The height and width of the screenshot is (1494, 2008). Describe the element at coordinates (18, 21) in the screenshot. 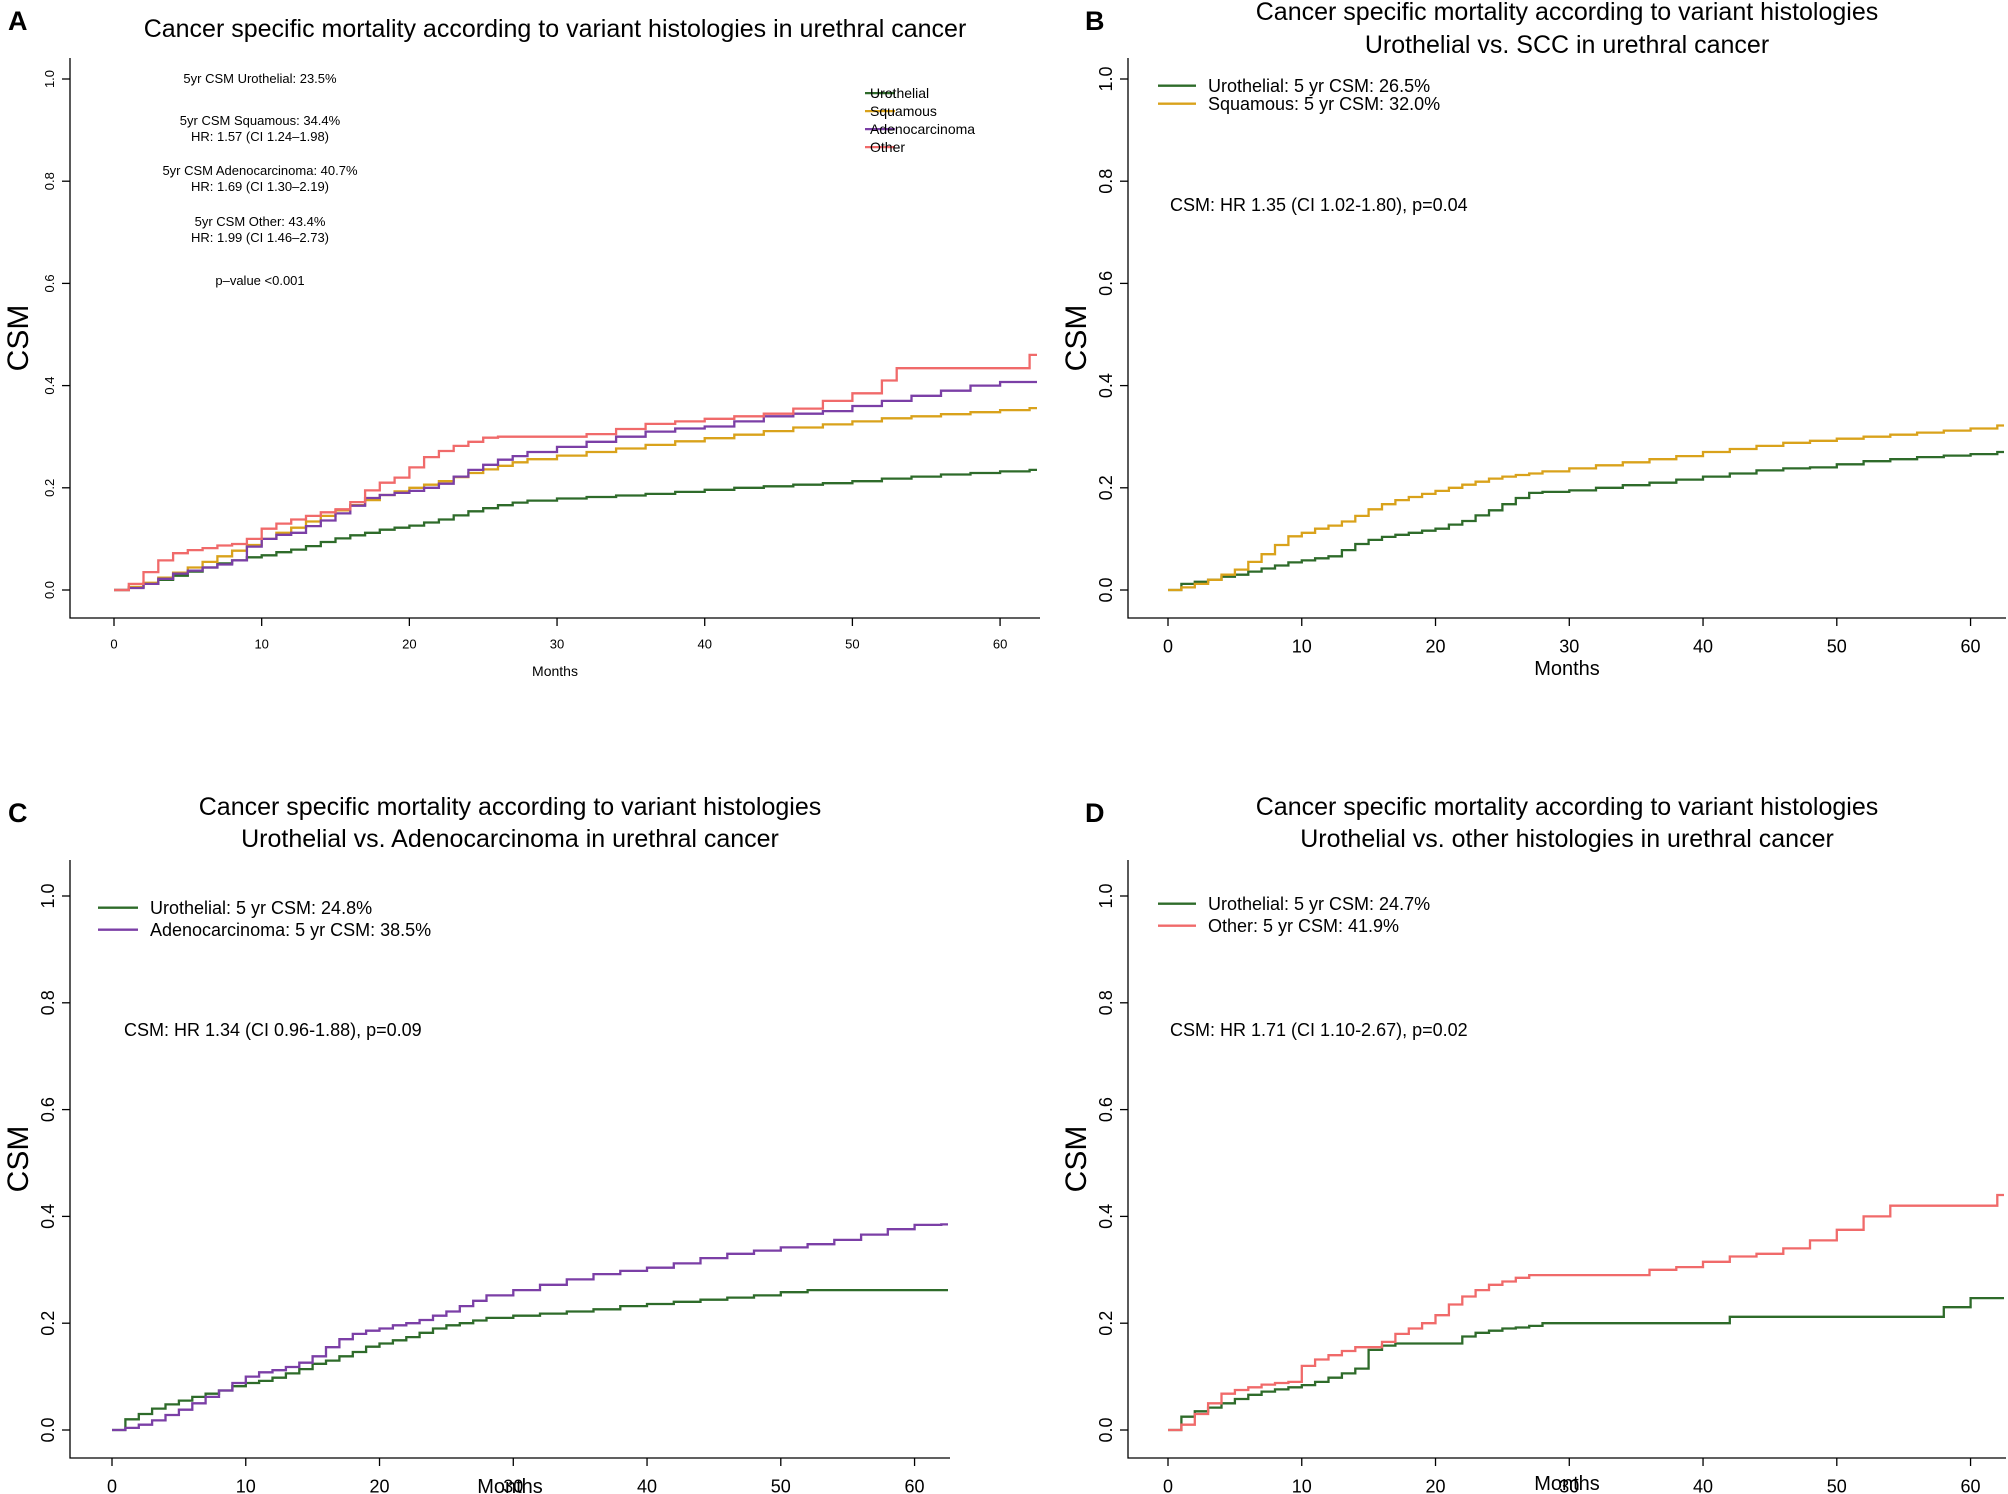

I see `panel-letter: A` at that location.